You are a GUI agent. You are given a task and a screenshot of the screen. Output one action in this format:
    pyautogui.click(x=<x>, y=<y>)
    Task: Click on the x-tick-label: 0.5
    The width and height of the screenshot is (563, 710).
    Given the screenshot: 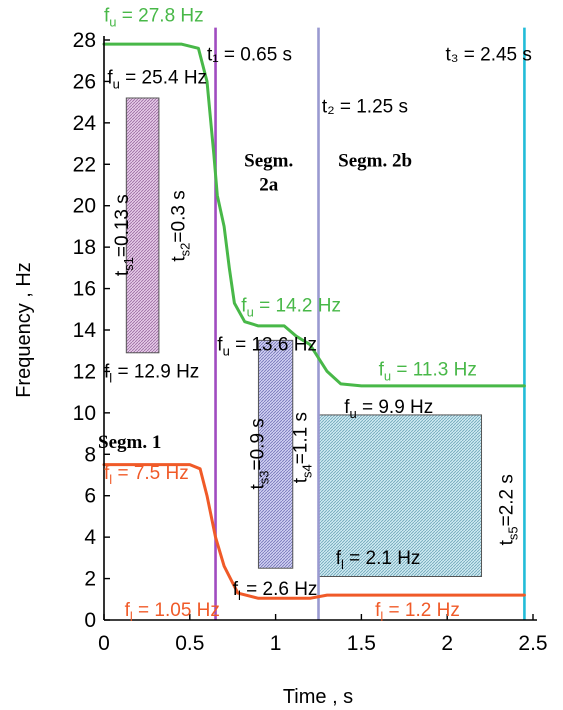 What is the action you would take?
    pyautogui.click(x=189, y=643)
    